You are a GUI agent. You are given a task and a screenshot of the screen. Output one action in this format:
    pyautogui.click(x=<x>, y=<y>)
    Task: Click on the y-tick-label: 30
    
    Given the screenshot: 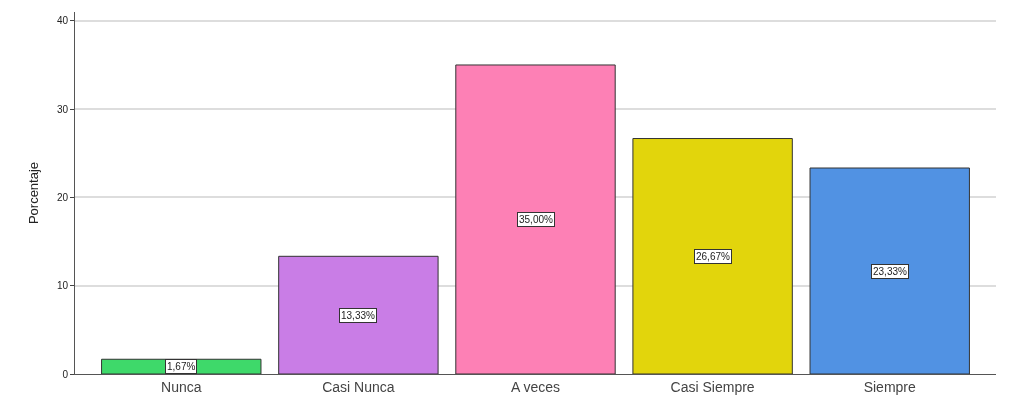 What is the action you would take?
    pyautogui.click(x=62, y=109)
    